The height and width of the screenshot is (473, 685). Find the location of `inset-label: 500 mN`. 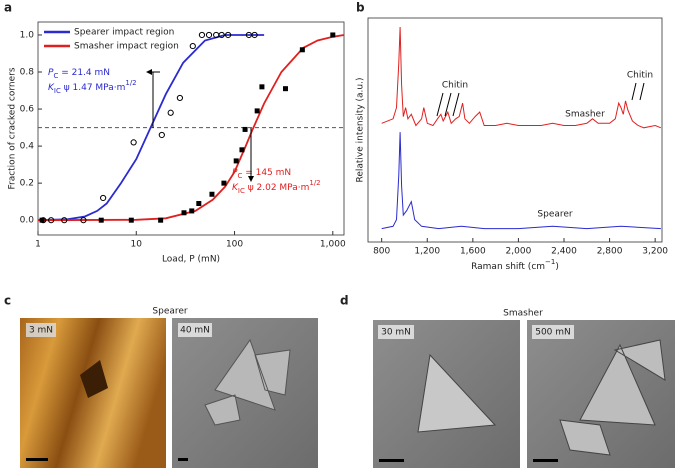

inset-label: 500 mN is located at coordinates (553, 333).